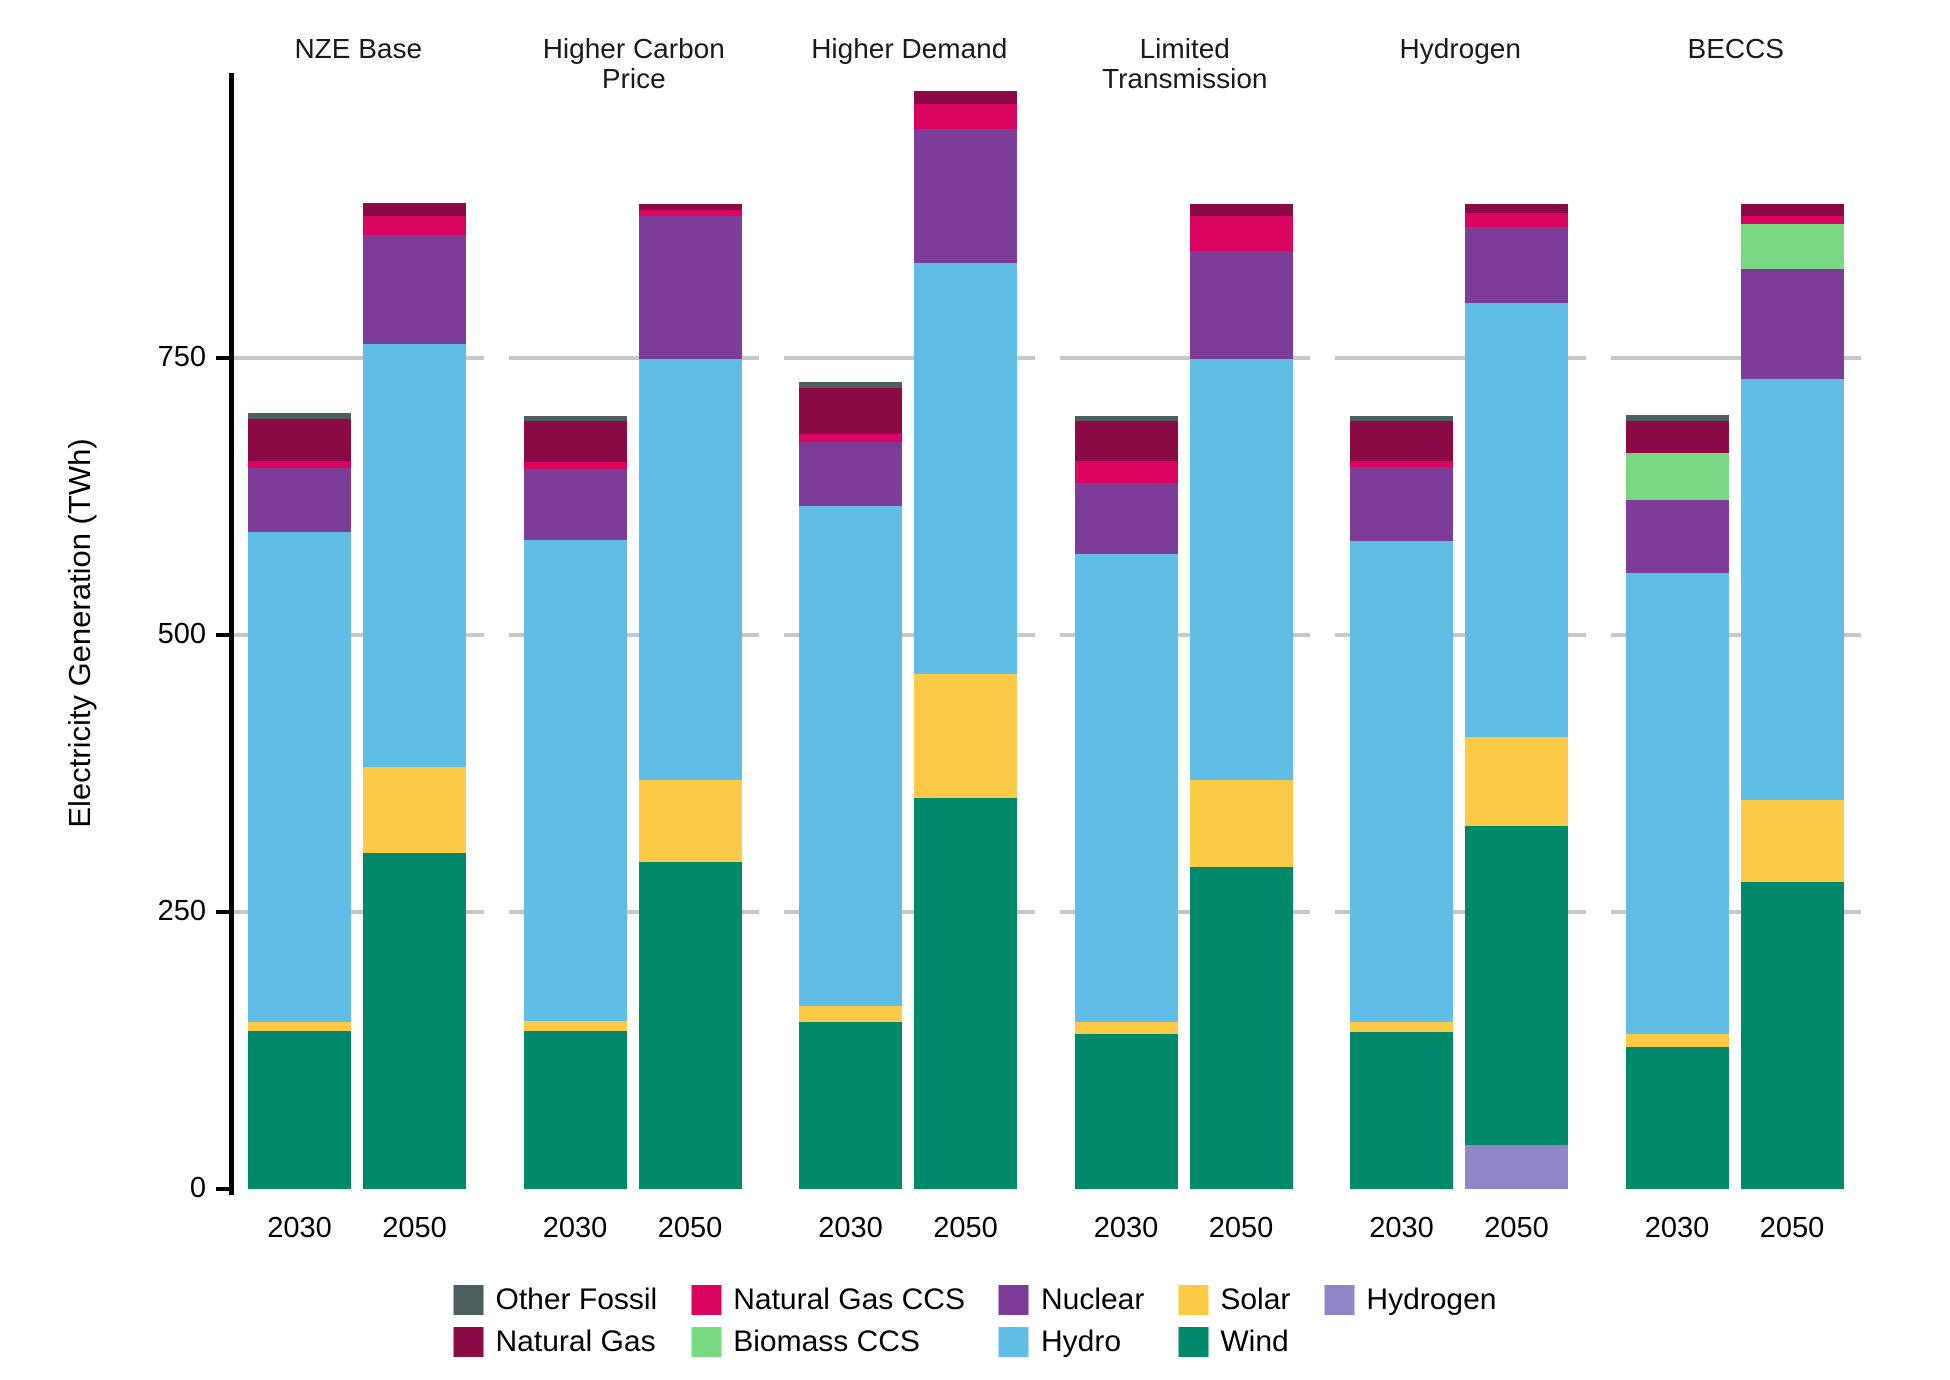 The image size is (1950, 1380). I want to click on legend-label: Nuclear, so click(1092, 1299).